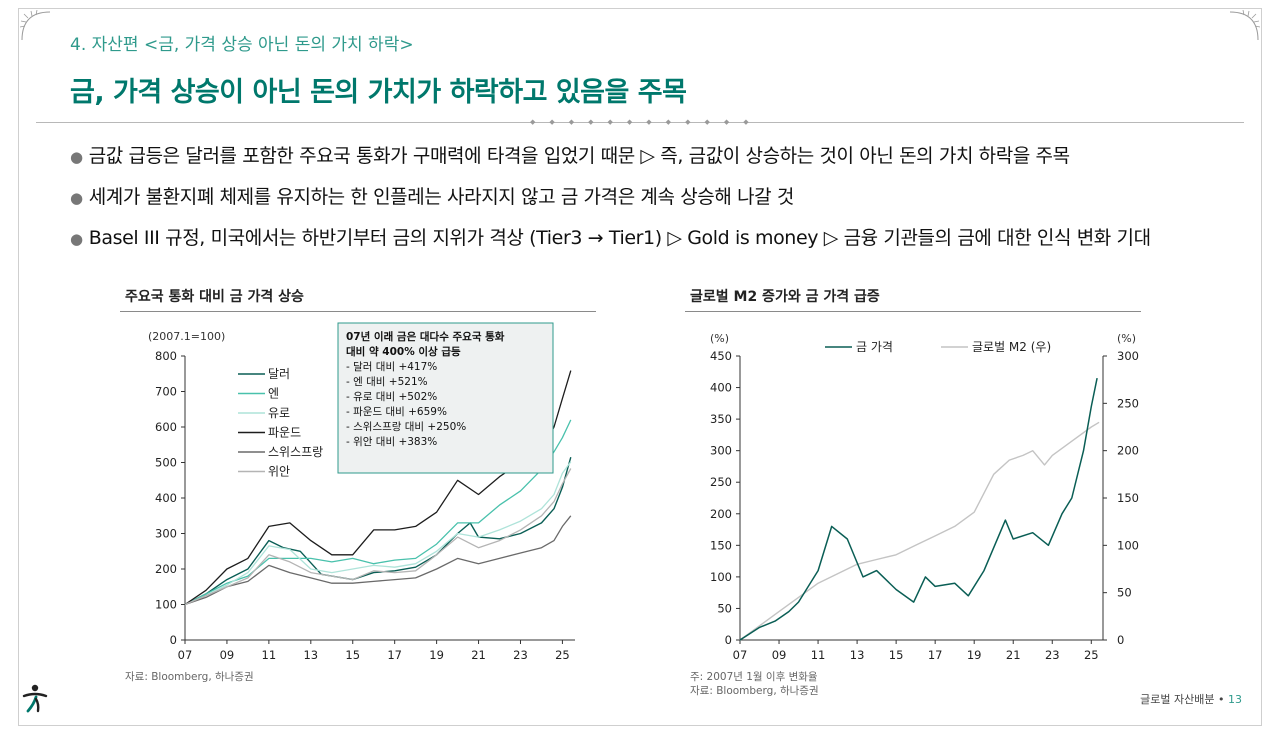  I want to click on annotation-line: - 스위스프랑 대비 +250%, so click(406, 426).